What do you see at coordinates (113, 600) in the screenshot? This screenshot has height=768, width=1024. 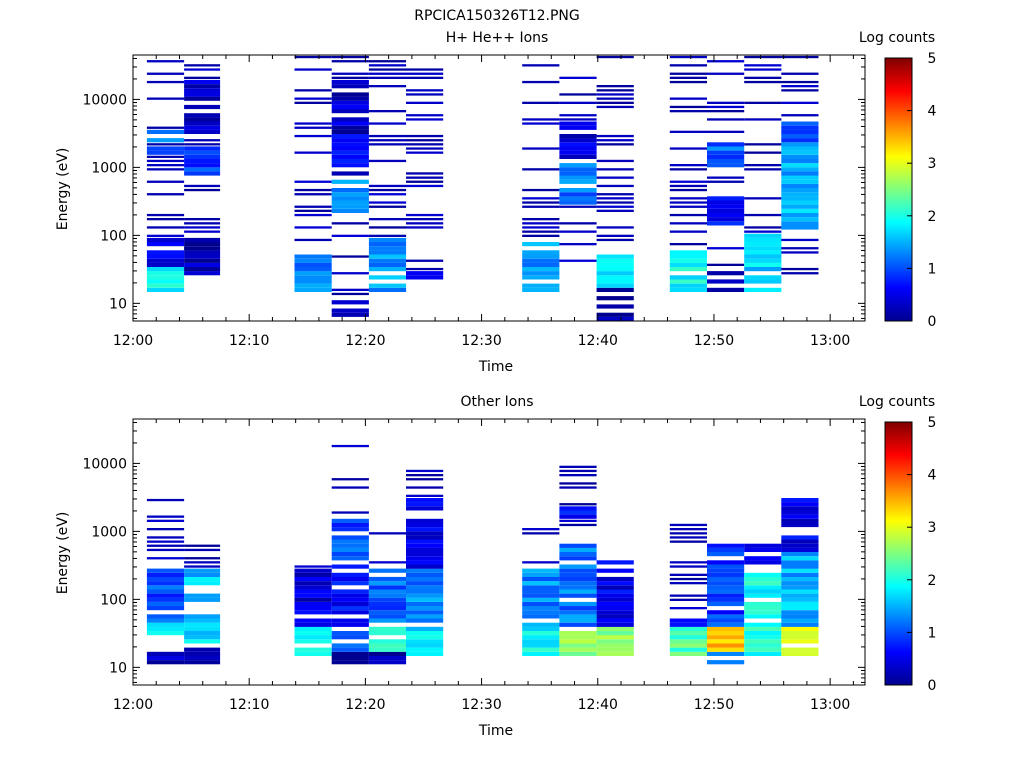 I see `y-tick-label: 100` at bounding box center [113, 600].